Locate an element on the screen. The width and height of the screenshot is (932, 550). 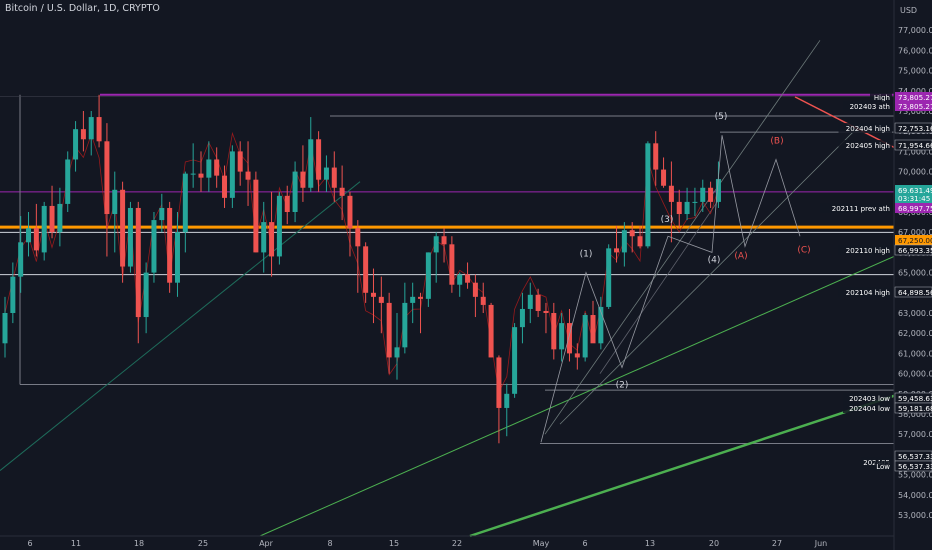
price-tick-label: 58,000.00 is located at coordinates (915, 414).